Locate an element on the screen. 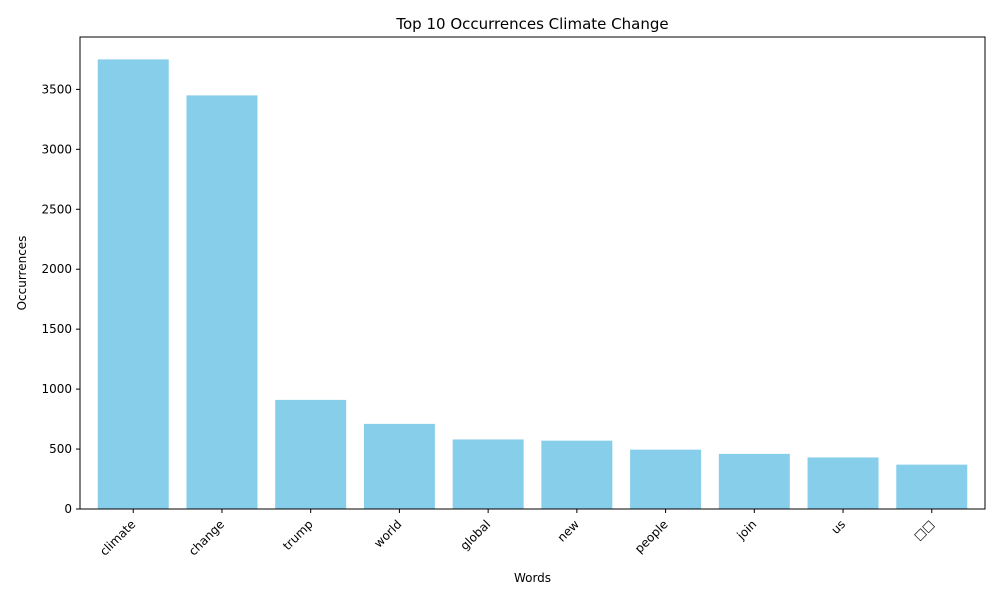 Image resolution: width=1000 pixels, height=600 pixels. y-tick-label: 500 is located at coordinates (60, 449).